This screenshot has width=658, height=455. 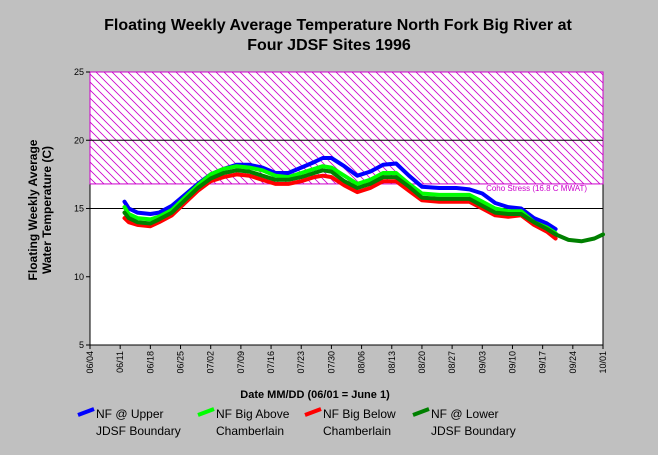 I want to click on x-tick-label: 09/03, so click(x=482, y=362).